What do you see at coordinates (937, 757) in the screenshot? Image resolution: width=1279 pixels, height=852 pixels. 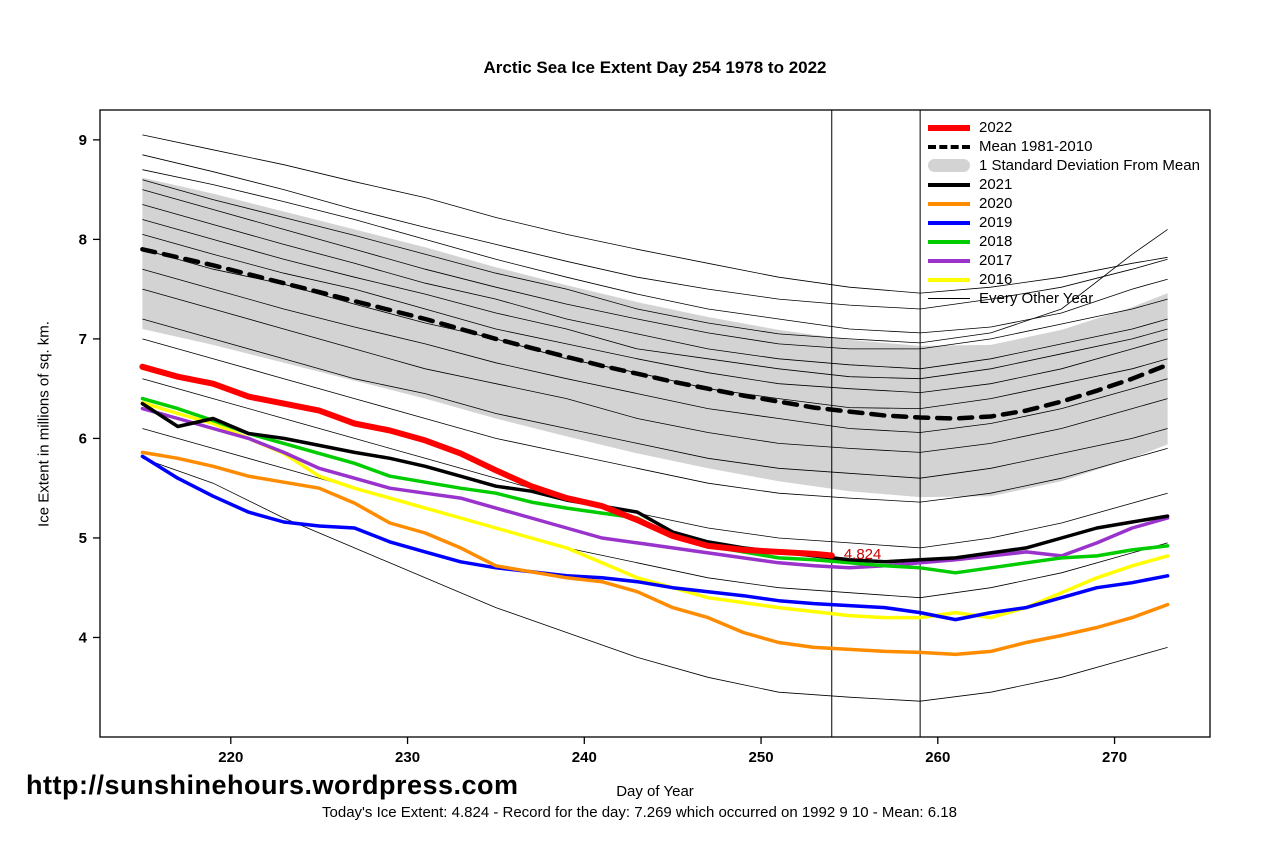 I see `x-tick-label: 260` at bounding box center [937, 757].